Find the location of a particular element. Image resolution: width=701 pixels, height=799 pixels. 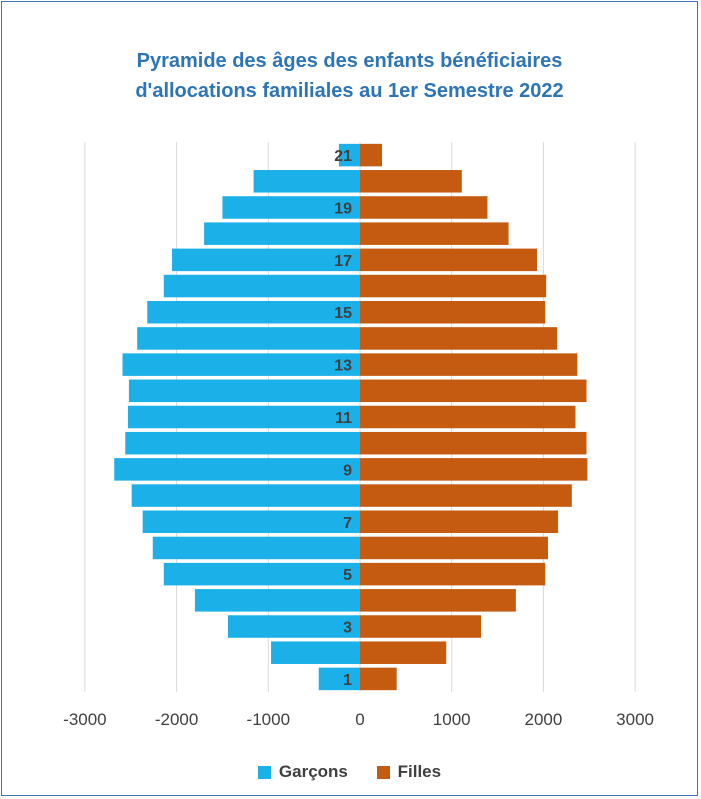

age-label-17: 17 is located at coordinates (343, 261).